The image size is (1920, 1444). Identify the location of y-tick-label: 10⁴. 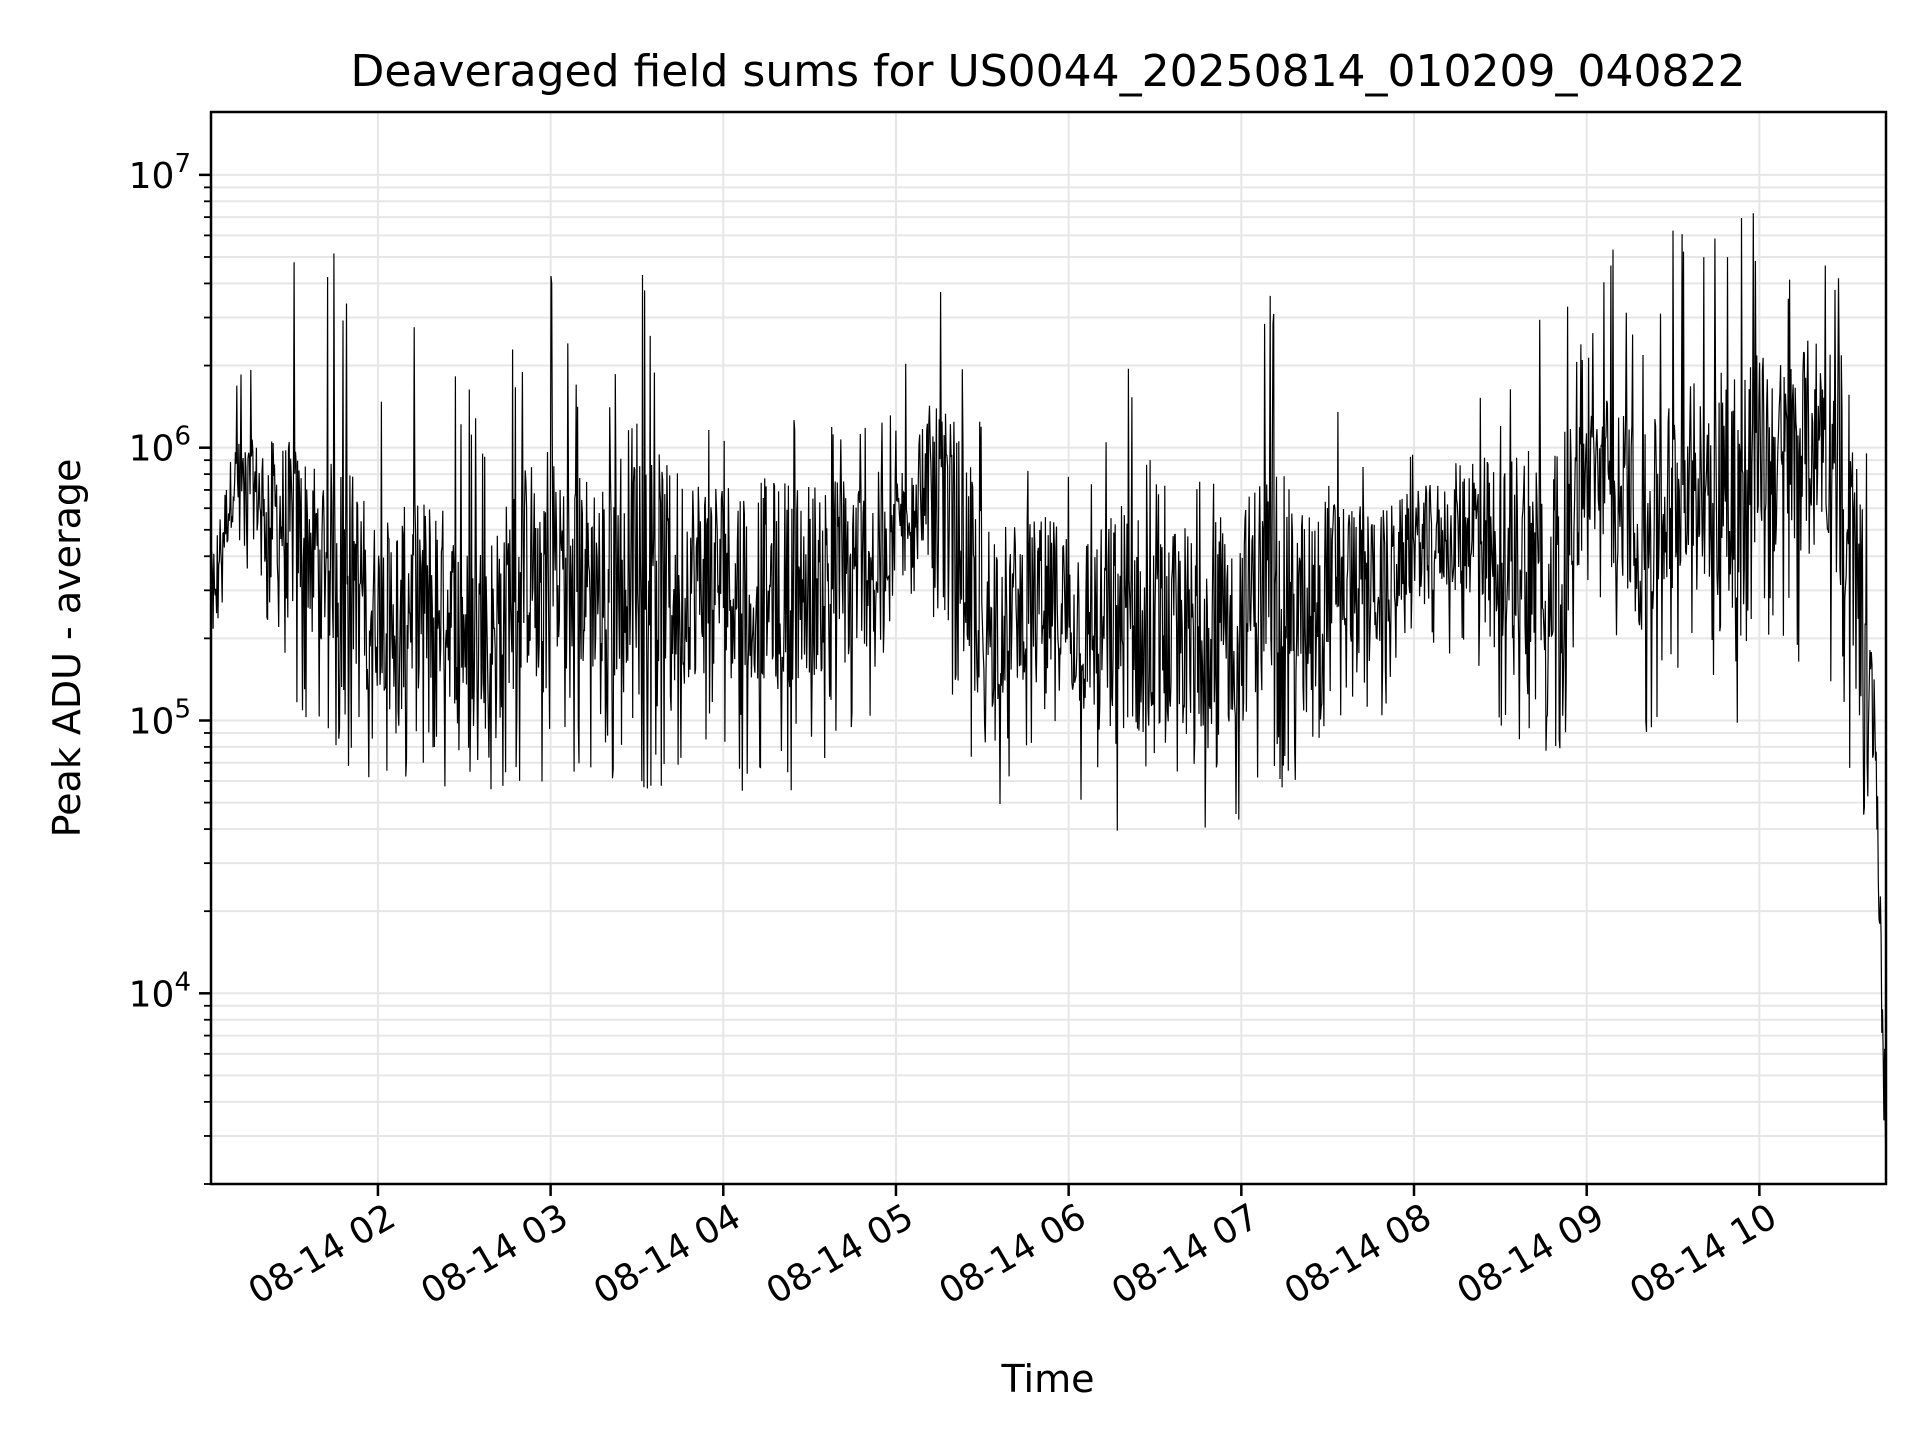
(160, 991).